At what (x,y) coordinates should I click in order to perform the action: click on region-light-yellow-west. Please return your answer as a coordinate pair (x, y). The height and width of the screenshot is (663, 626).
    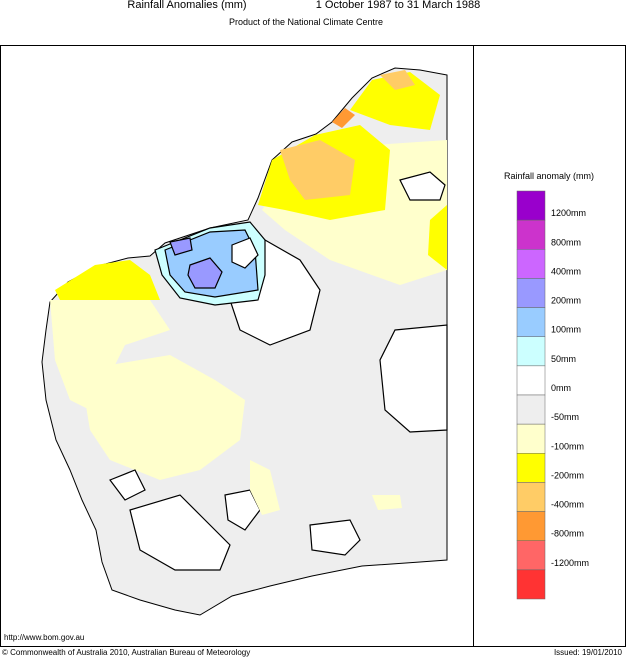
    Looking at the image, I should click on (110, 355).